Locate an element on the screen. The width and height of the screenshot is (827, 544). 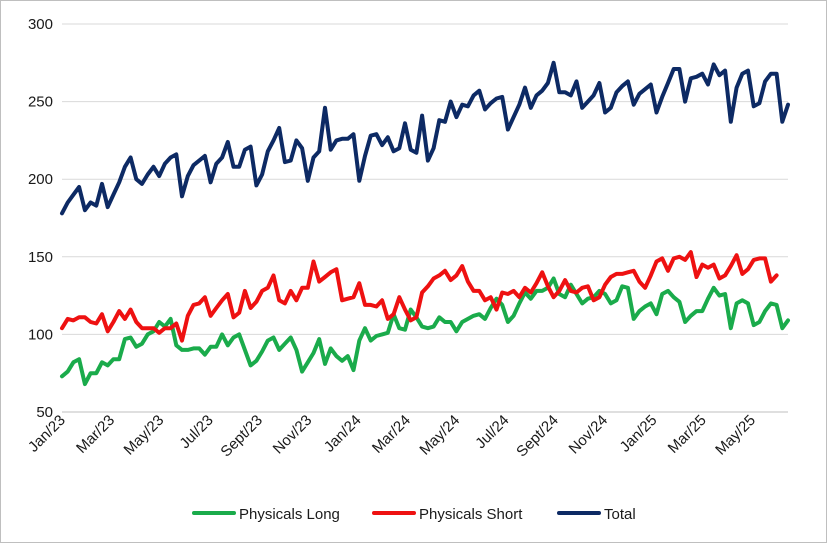
y-tick-label: 100 is located at coordinates (40, 334).